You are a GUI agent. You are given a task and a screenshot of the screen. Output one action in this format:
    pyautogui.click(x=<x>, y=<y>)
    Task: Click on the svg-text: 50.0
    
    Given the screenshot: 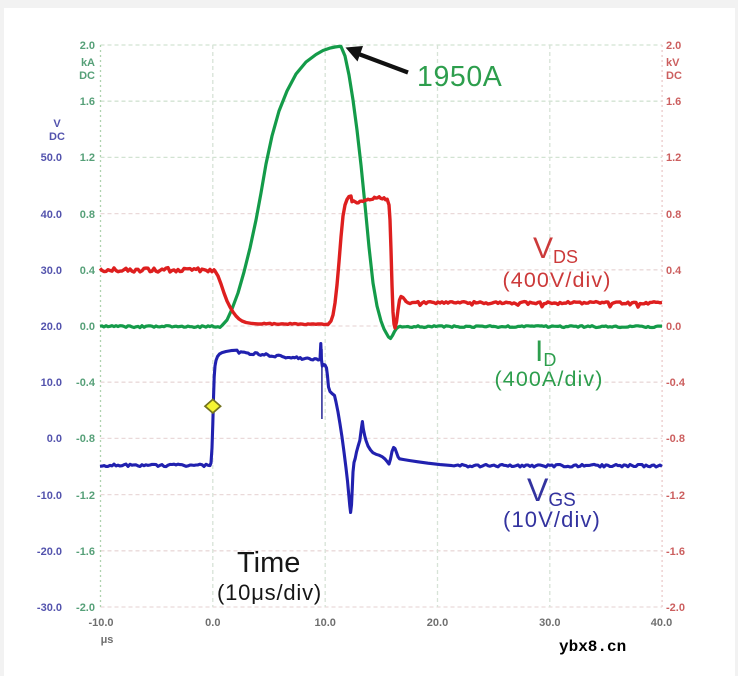 What is the action you would take?
    pyautogui.click(x=51, y=158)
    